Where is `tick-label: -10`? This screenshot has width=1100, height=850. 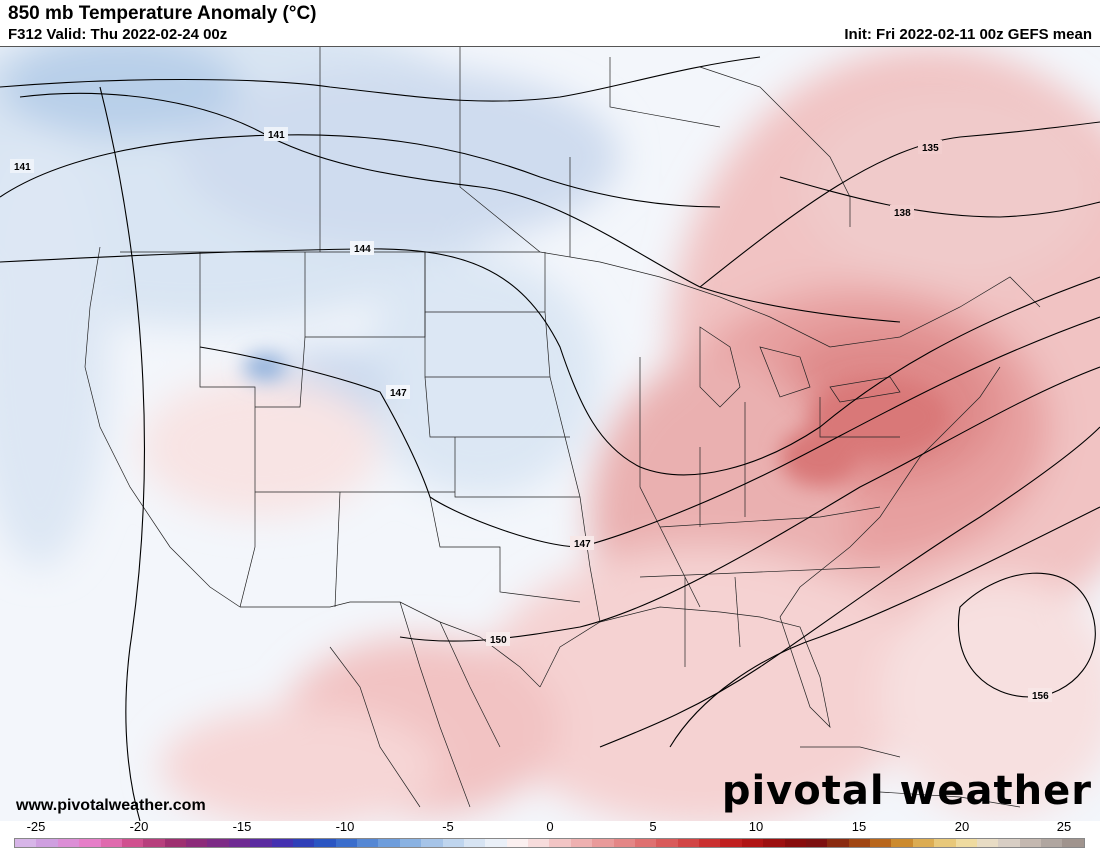 tick-label: -10 is located at coordinates (345, 826).